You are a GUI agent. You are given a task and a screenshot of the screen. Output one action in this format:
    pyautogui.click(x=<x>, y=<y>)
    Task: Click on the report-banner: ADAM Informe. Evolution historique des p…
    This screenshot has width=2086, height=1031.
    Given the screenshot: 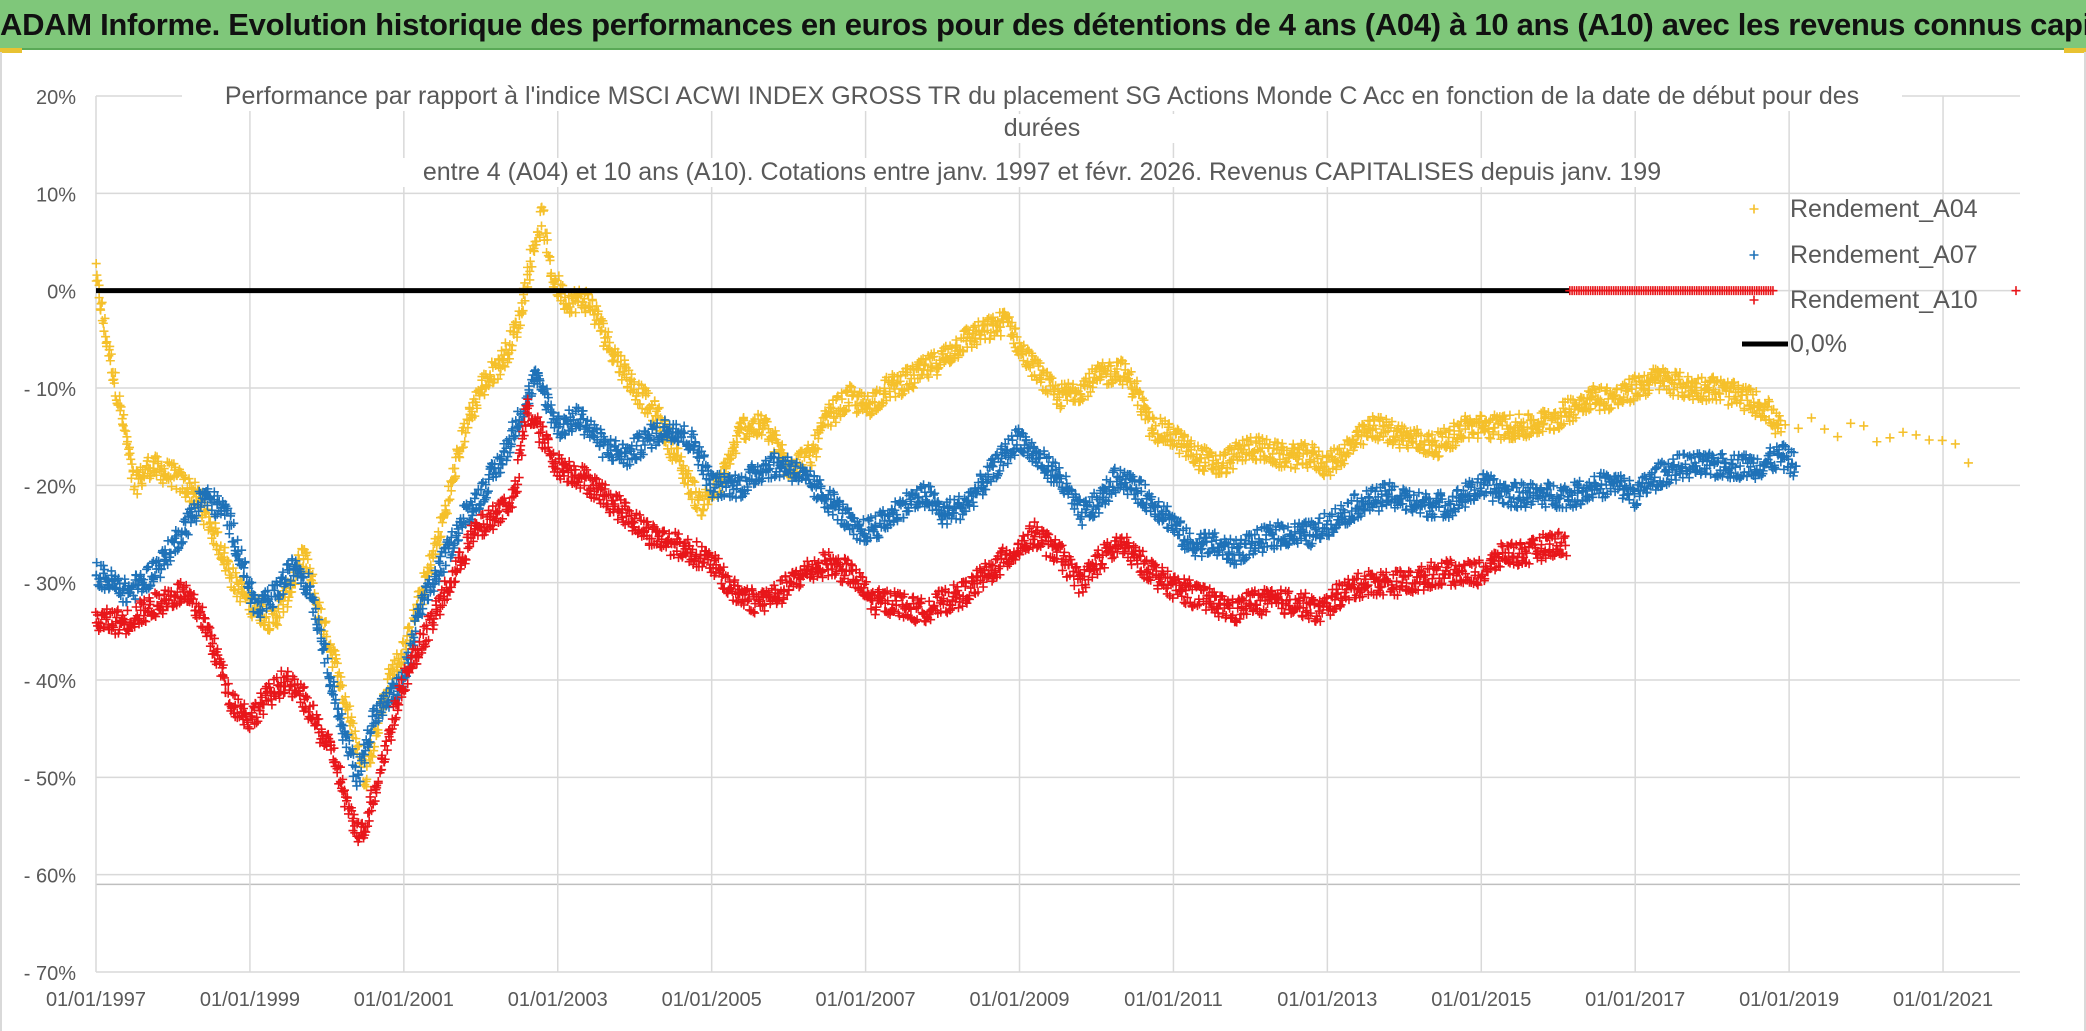 What is the action you would take?
    pyautogui.click(x=1043, y=25)
    